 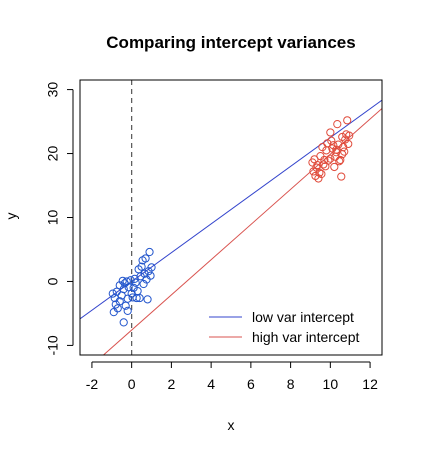 I want to click on y-axis-label: y, so click(x=11, y=216).